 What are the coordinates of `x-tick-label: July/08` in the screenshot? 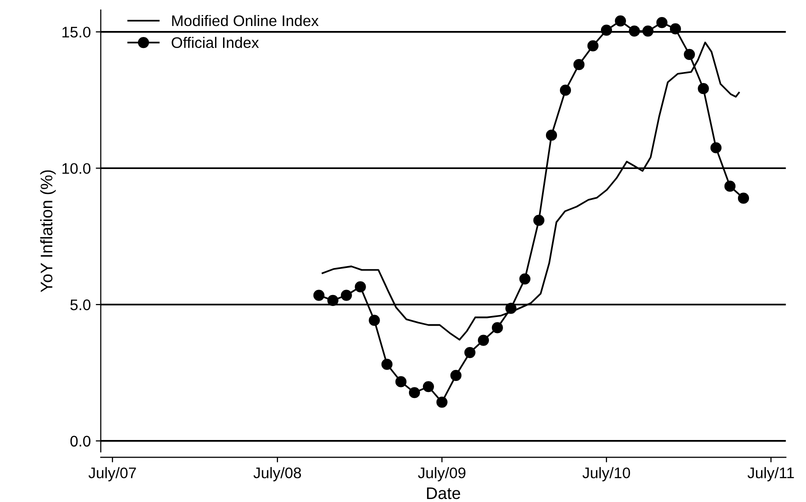 It's located at (277, 474).